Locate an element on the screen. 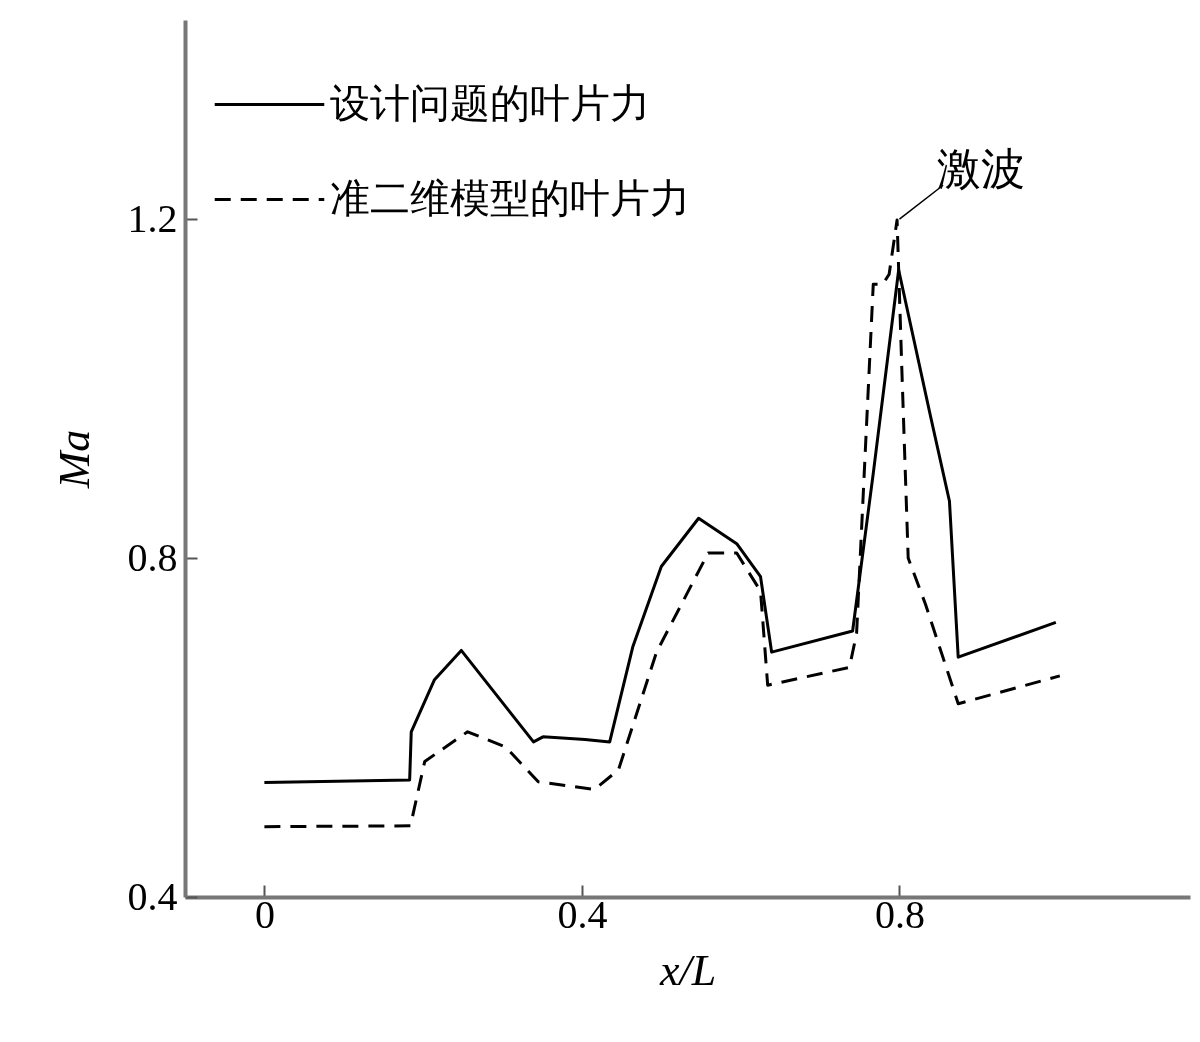  y-tick-label: 1.2 is located at coordinates (152, 218).